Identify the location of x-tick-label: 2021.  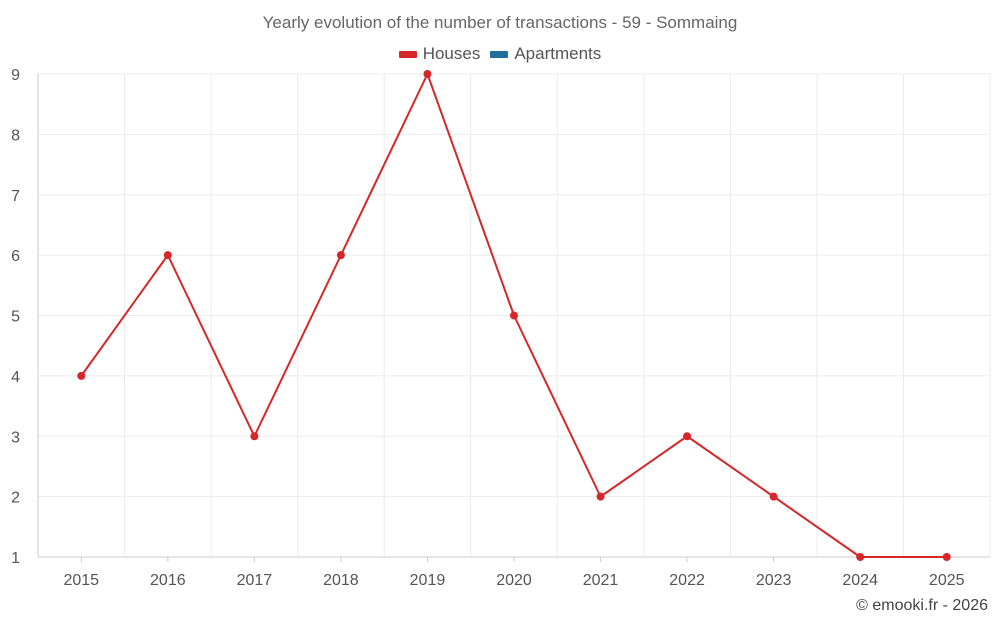
(601, 580).